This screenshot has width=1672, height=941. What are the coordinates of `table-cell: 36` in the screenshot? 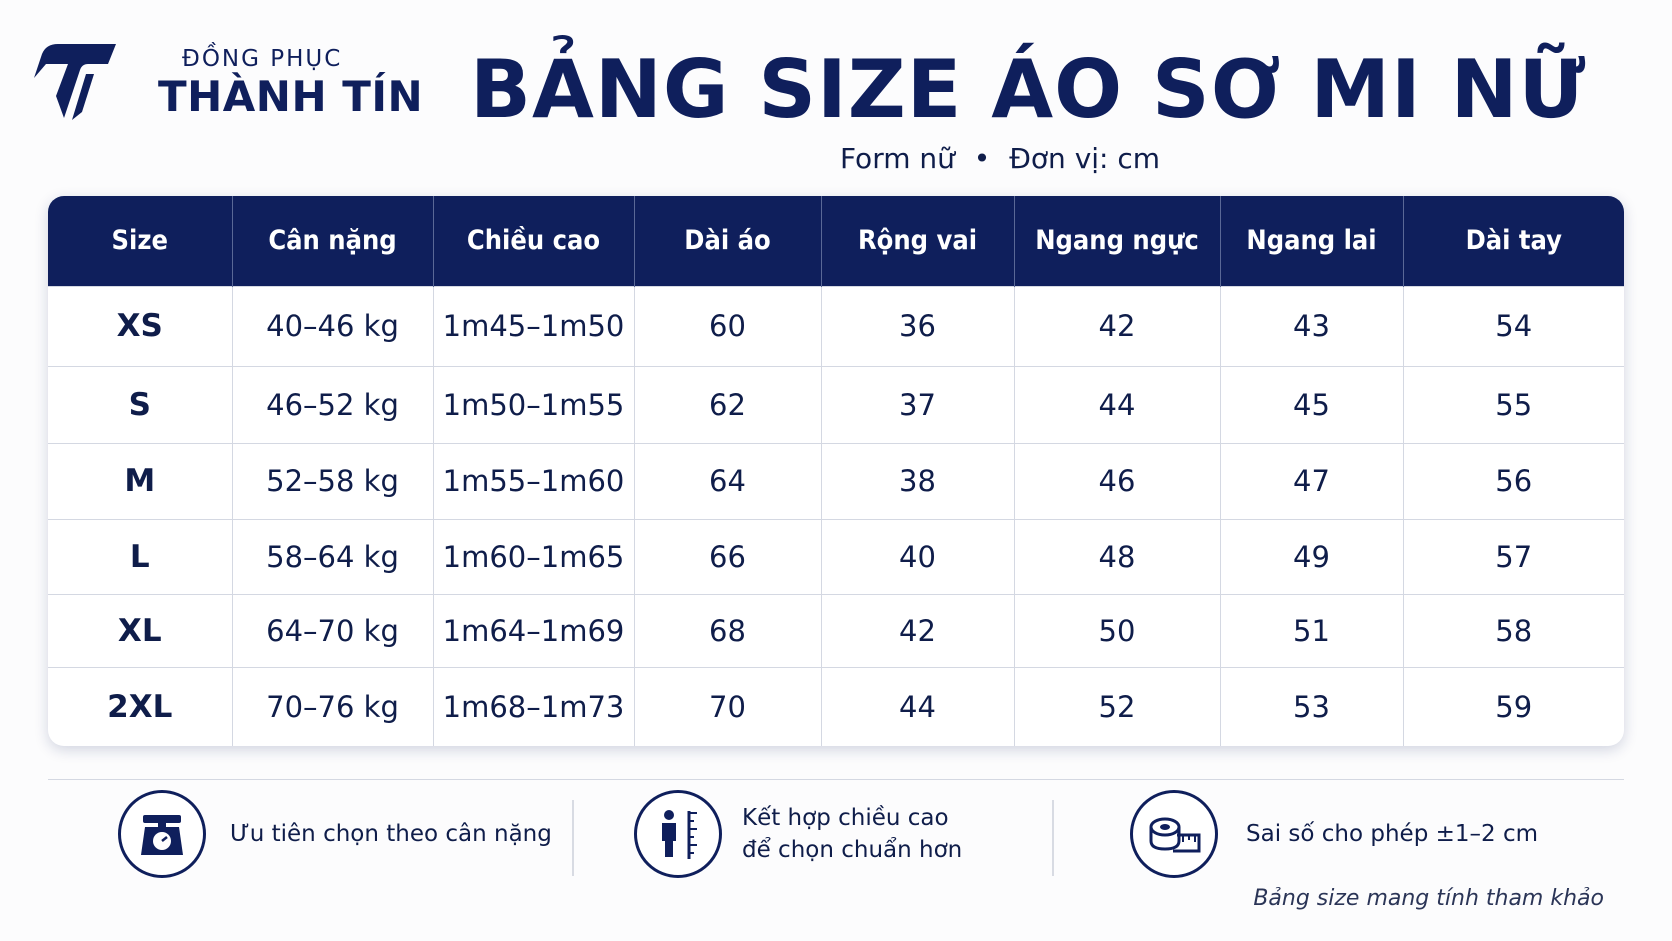 It's located at (918, 326).